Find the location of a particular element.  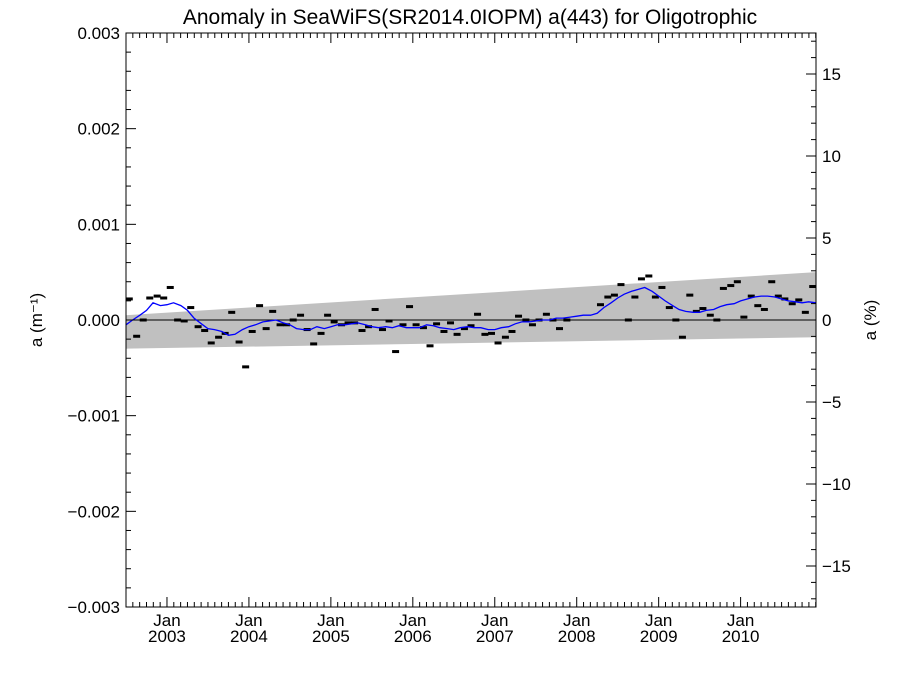

uncertainty-band-area is located at coordinates (471, 310).